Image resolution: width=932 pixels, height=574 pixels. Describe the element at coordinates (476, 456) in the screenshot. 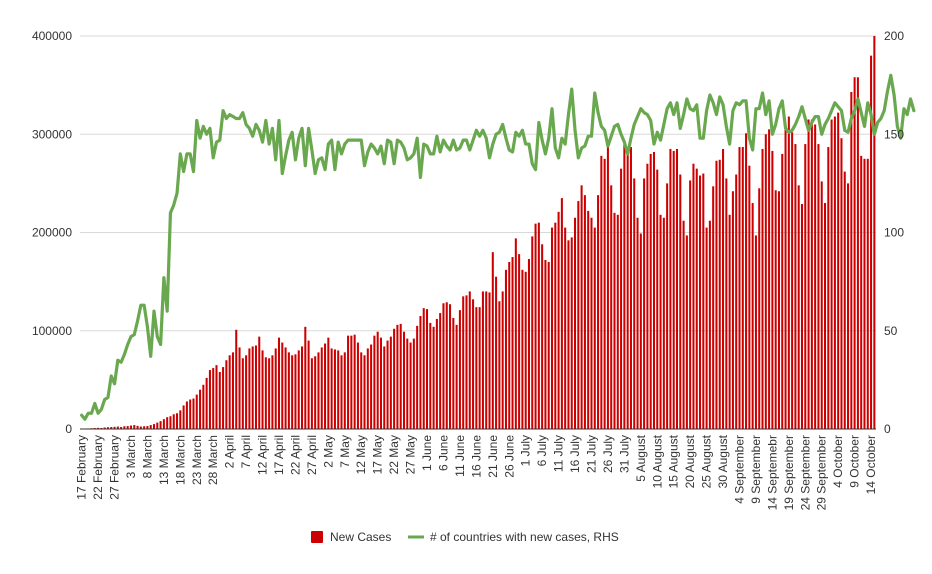

I see `x-tick-label: 16 June` at that location.